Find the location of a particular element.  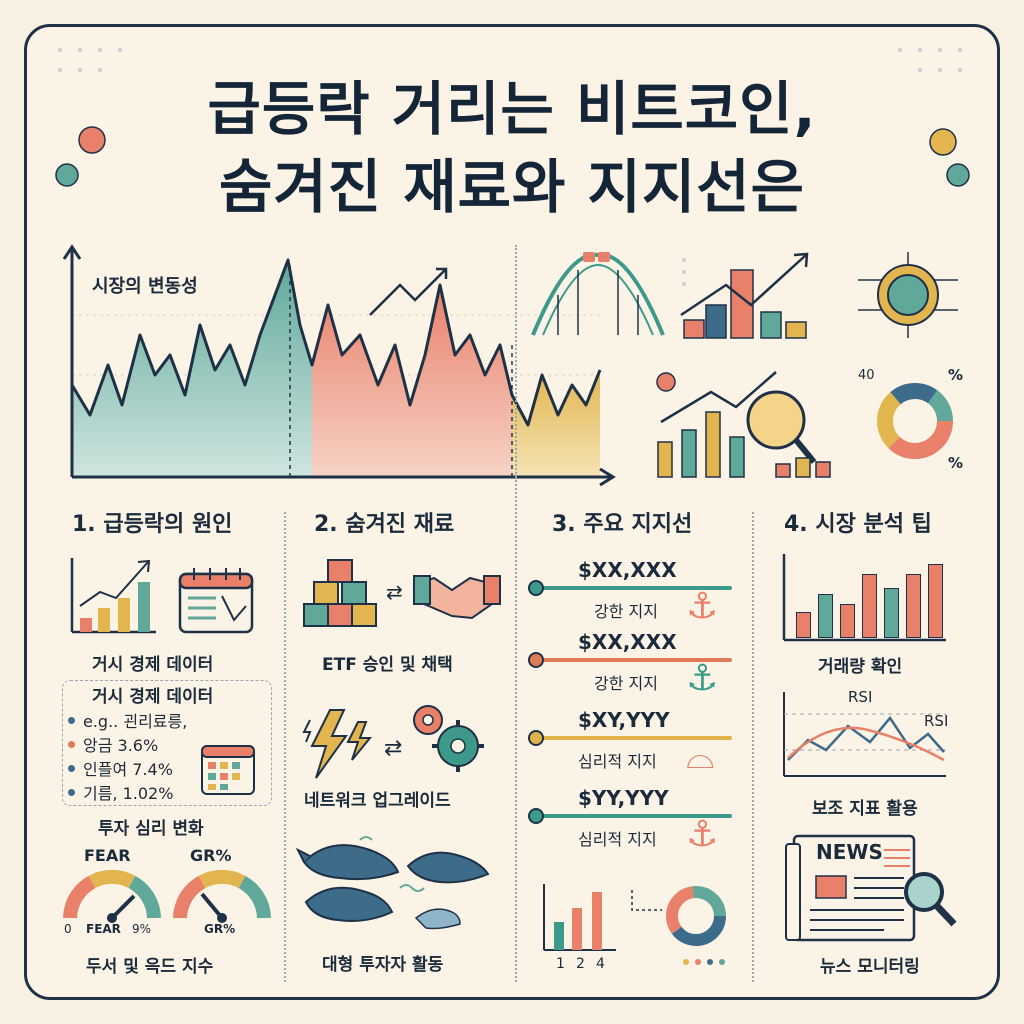

analysis-magnifier-icon is located at coordinates (743, 424).